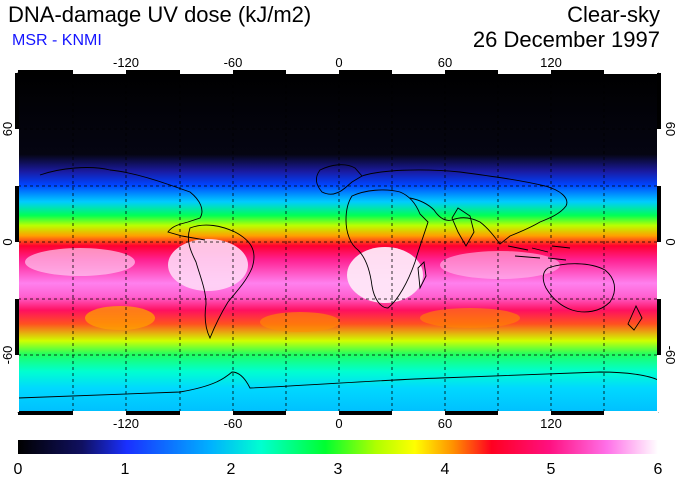 This screenshot has height=480, width=678. What do you see at coordinates (613, 14) in the screenshot?
I see `sky-mode-label: Clear-sky` at bounding box center [613, 14].